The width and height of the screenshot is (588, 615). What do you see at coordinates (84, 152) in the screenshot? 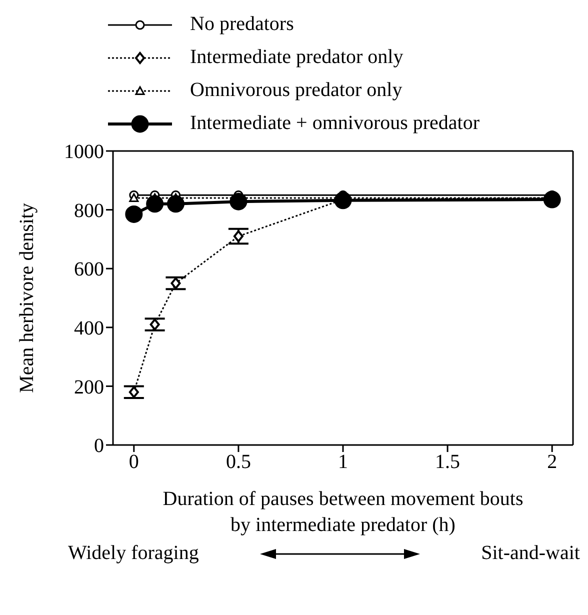
I see `y-tick-label: 1000` at bounding box center [84, 152].